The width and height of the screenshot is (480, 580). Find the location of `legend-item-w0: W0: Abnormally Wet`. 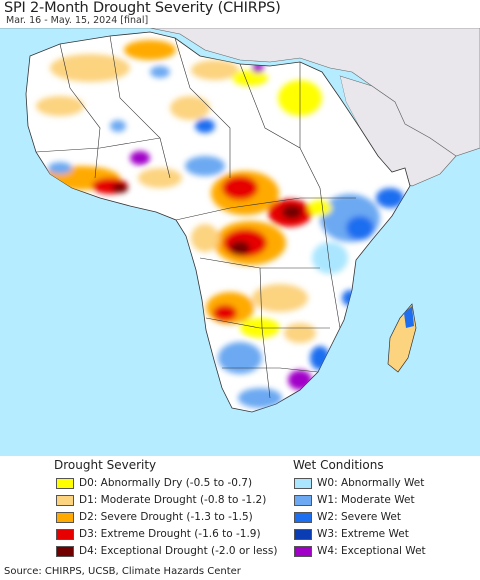

legend-item-w0: W0: Abnormally Wet is located at coordinates (359, 483).